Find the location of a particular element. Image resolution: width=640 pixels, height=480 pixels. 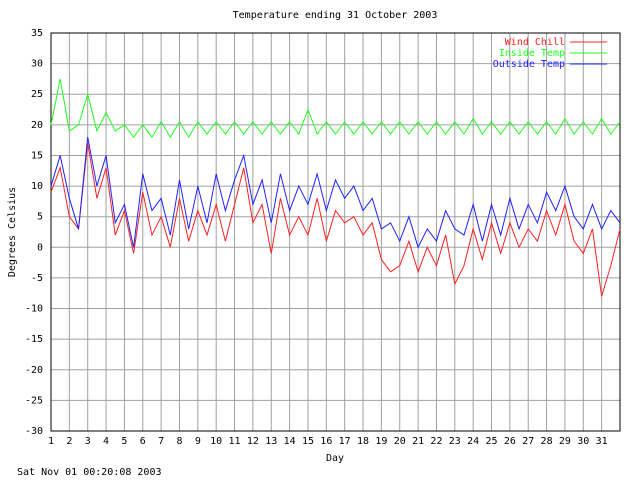

y-tick-label: 15 is located at coordinates (37, 155).